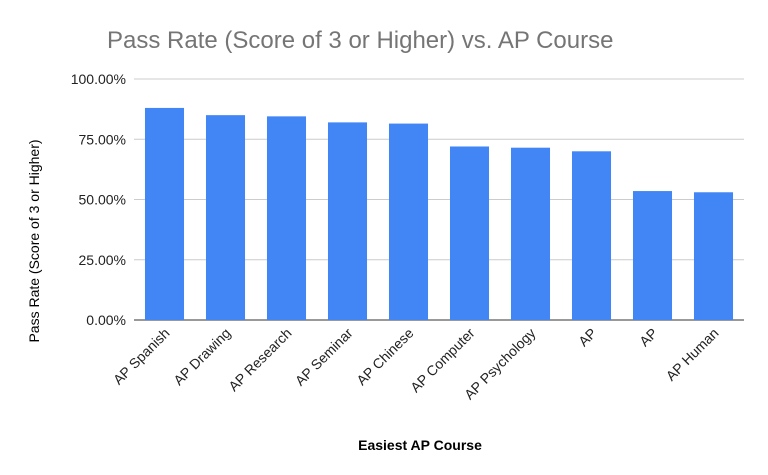 Image resolution: width=768 pixels, height=475 pixels. What do you see at coordinates (102, 139) in the screenshot?
I see `y-tick-label: 75.00%` at bounding box center [102, 139].